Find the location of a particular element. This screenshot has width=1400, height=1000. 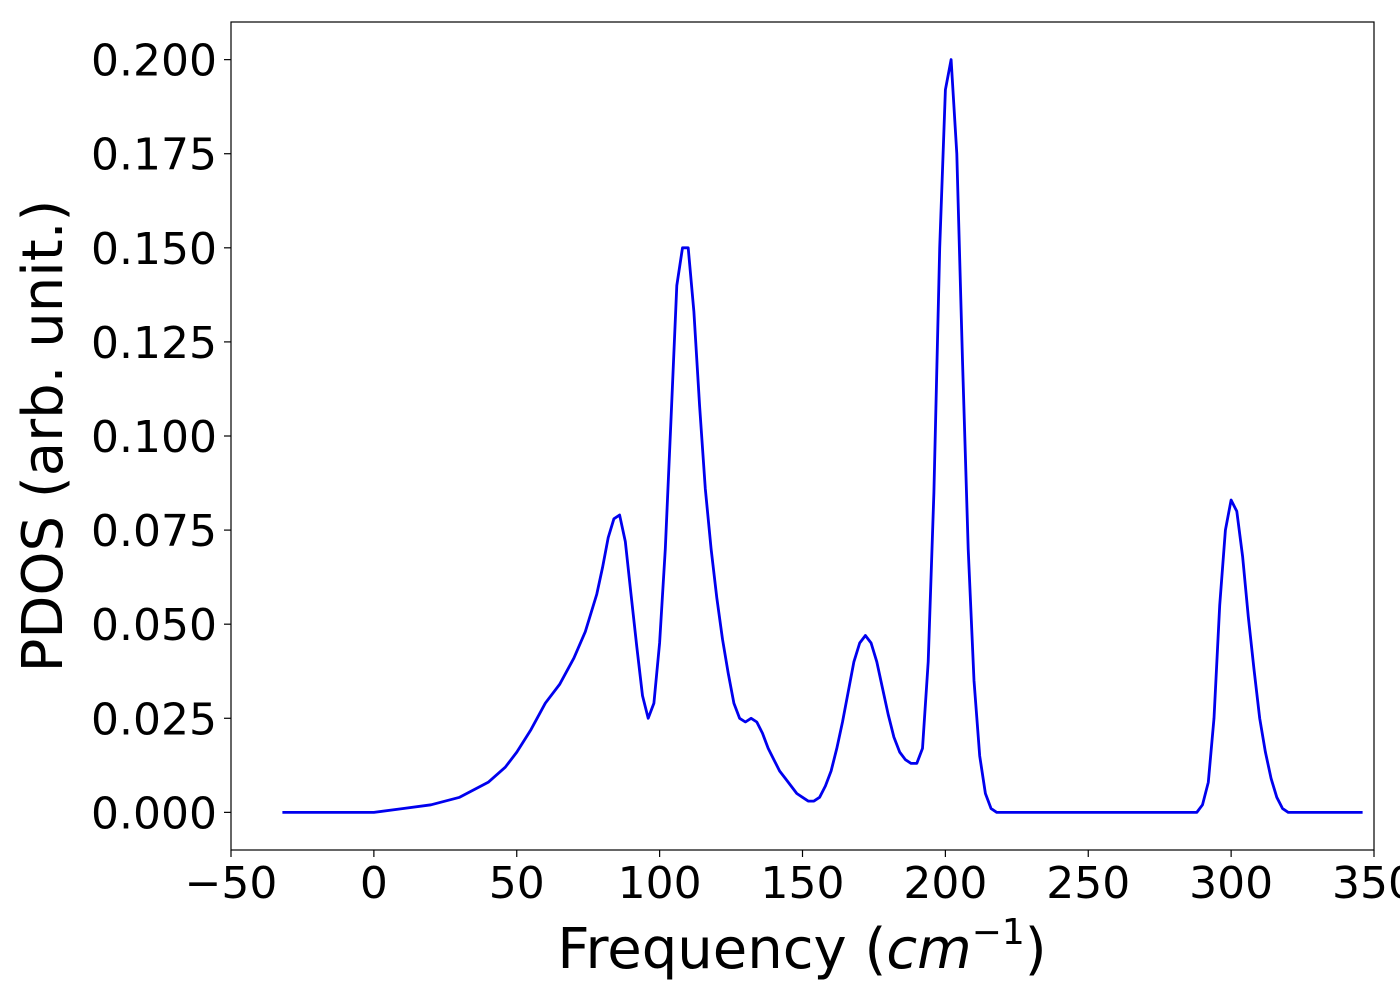

x-tick-label: 350 is located at coordinates (1366, 883).